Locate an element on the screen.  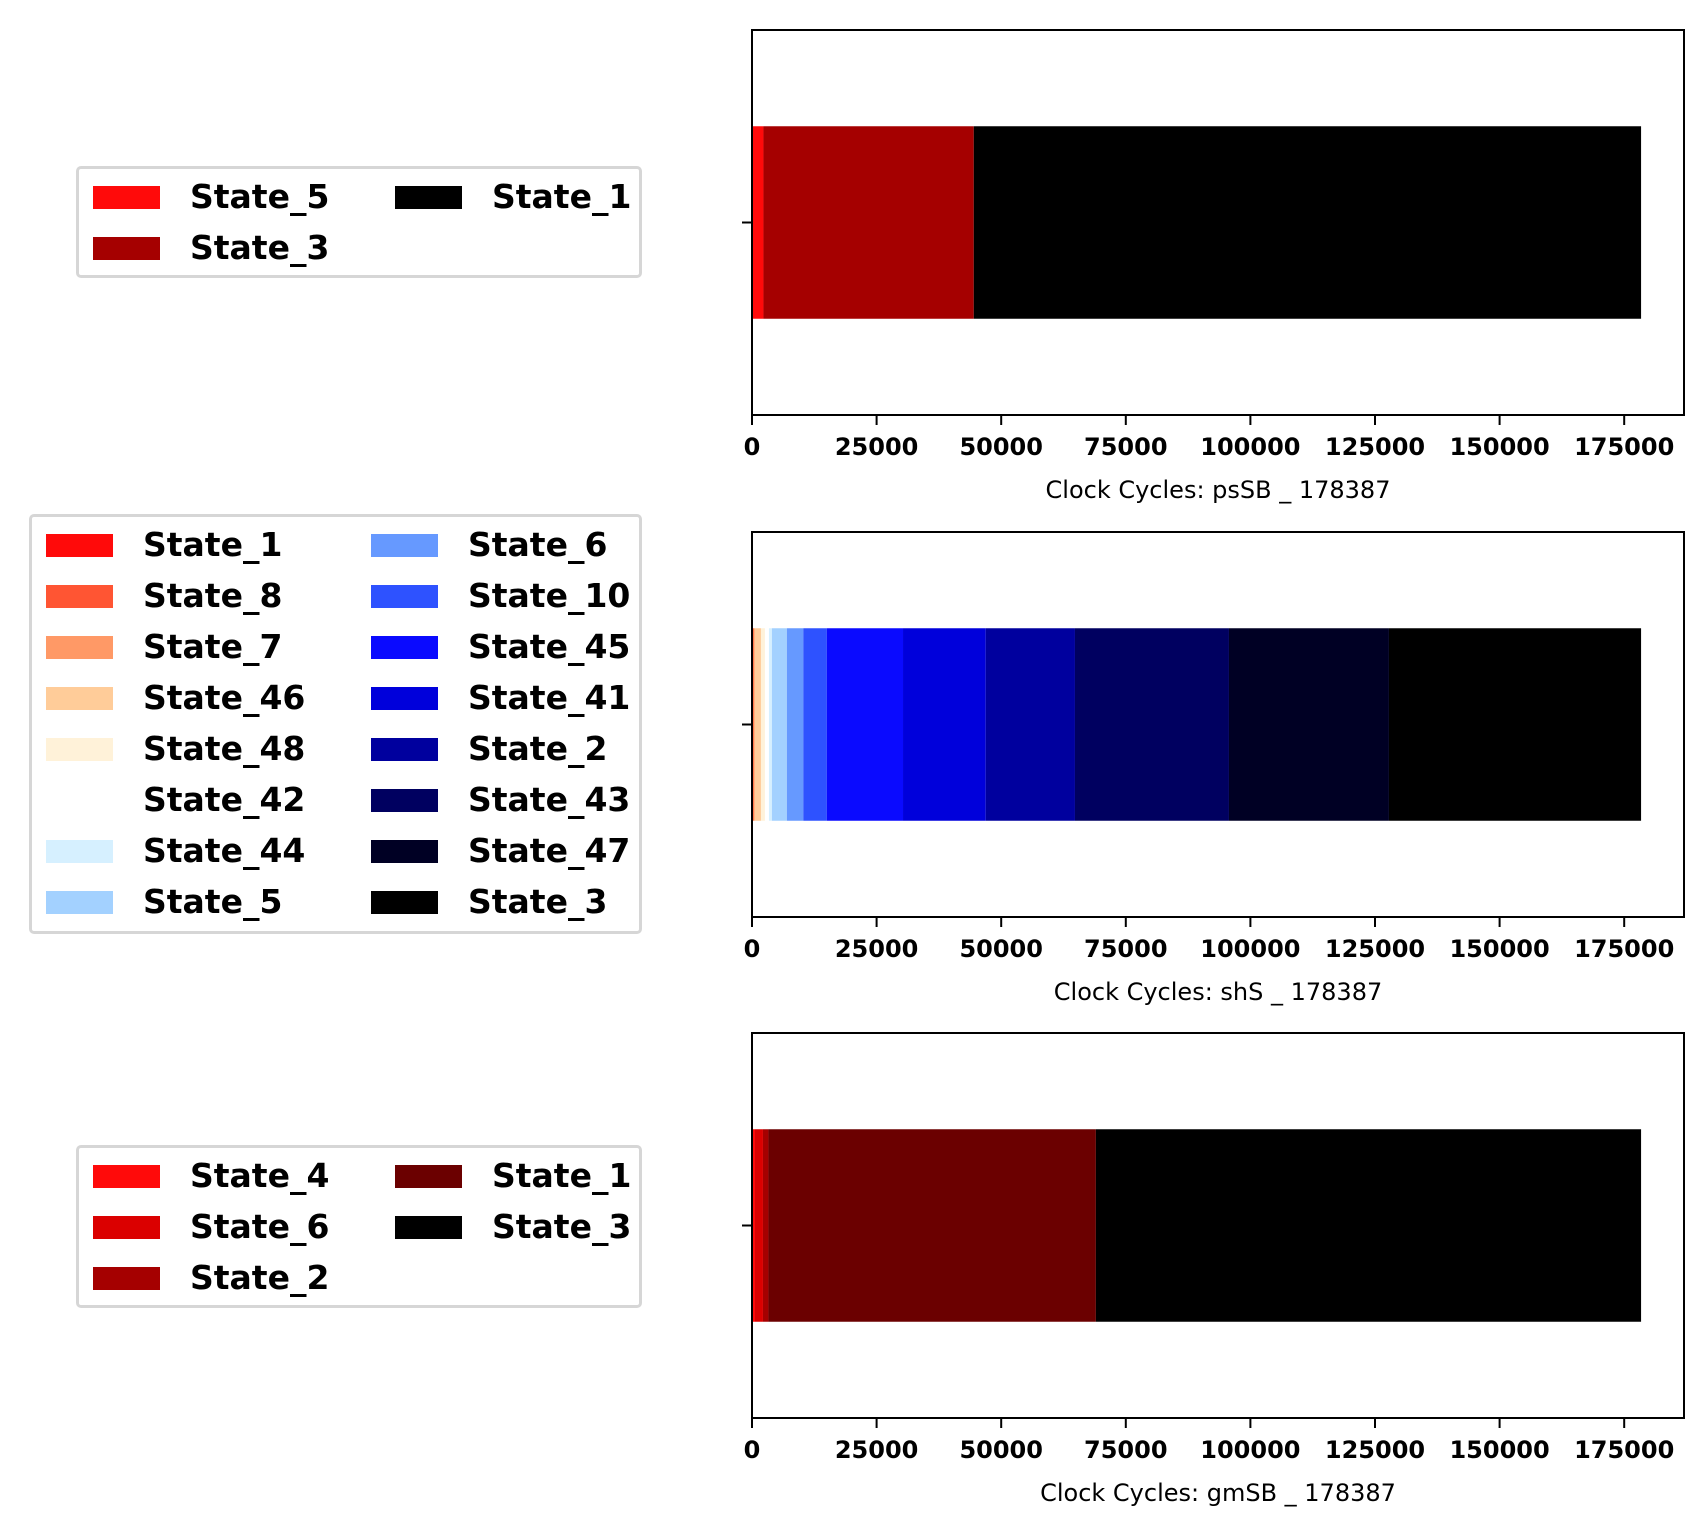
legend-label: State_48 is located at coordinates (224, 748).